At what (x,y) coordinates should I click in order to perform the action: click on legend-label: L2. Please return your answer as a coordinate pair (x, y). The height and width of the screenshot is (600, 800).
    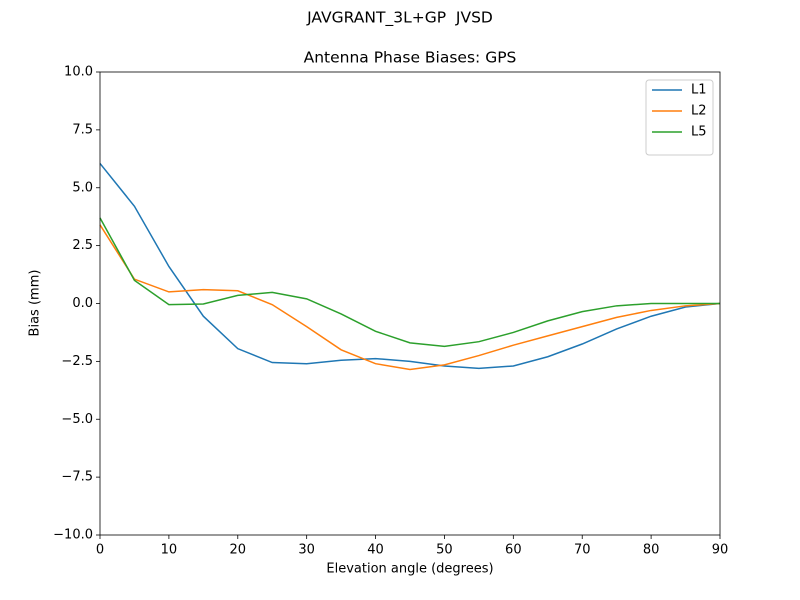
    Looking at the image, I should click on (699, 111).